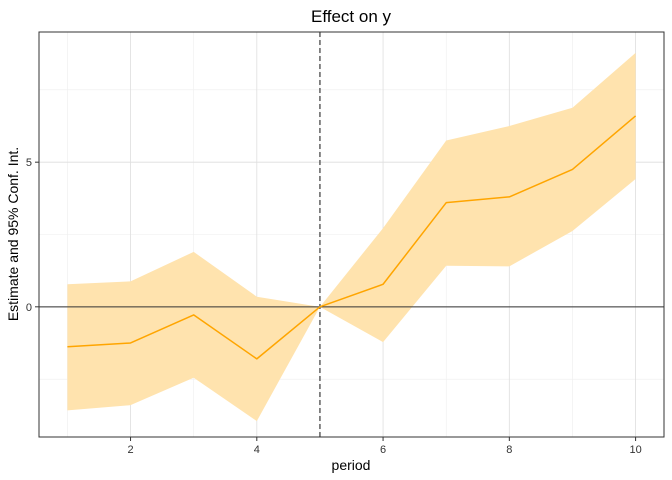 The width and height of the screenshot is (672, 480). What do you see at coordinates (383, 450) in the screenshot?
I see `x-tick-label: 6` at bounding box center [383, 450].